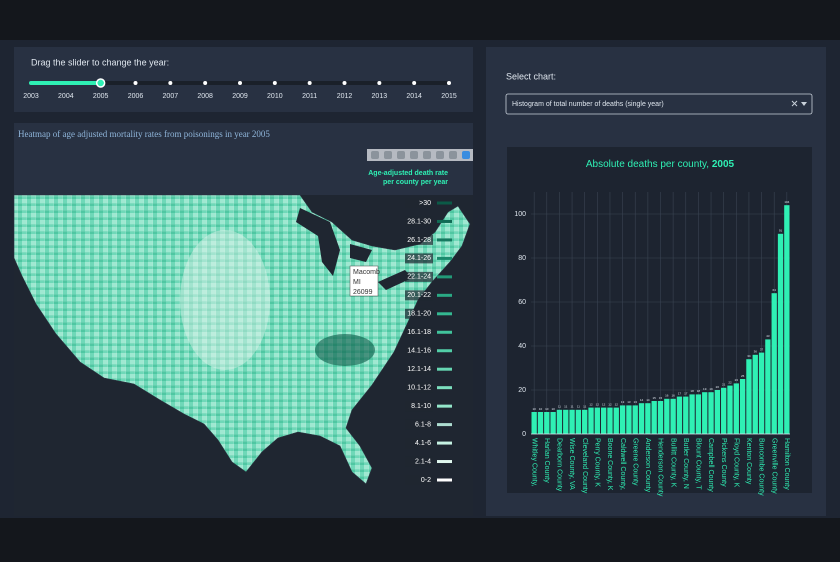 This screenshot has width=840, height=562. I want to click on slider-year: 2010, so click(275, 96).